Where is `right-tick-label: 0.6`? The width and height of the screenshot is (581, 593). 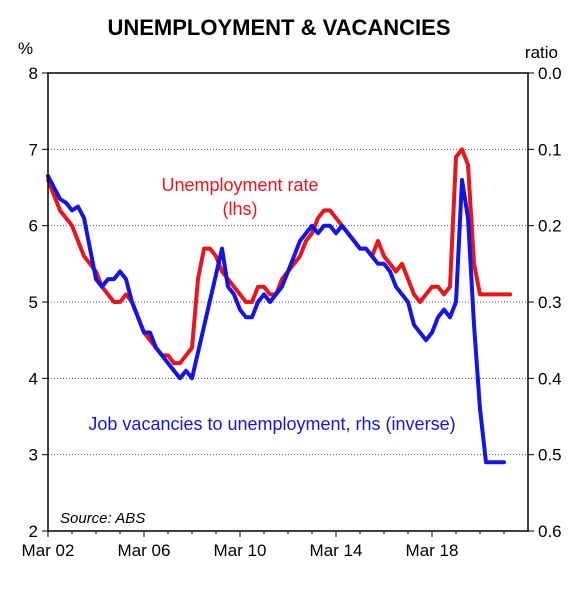 right-tick-label: 0.6 is located at coordinates (550, 531).